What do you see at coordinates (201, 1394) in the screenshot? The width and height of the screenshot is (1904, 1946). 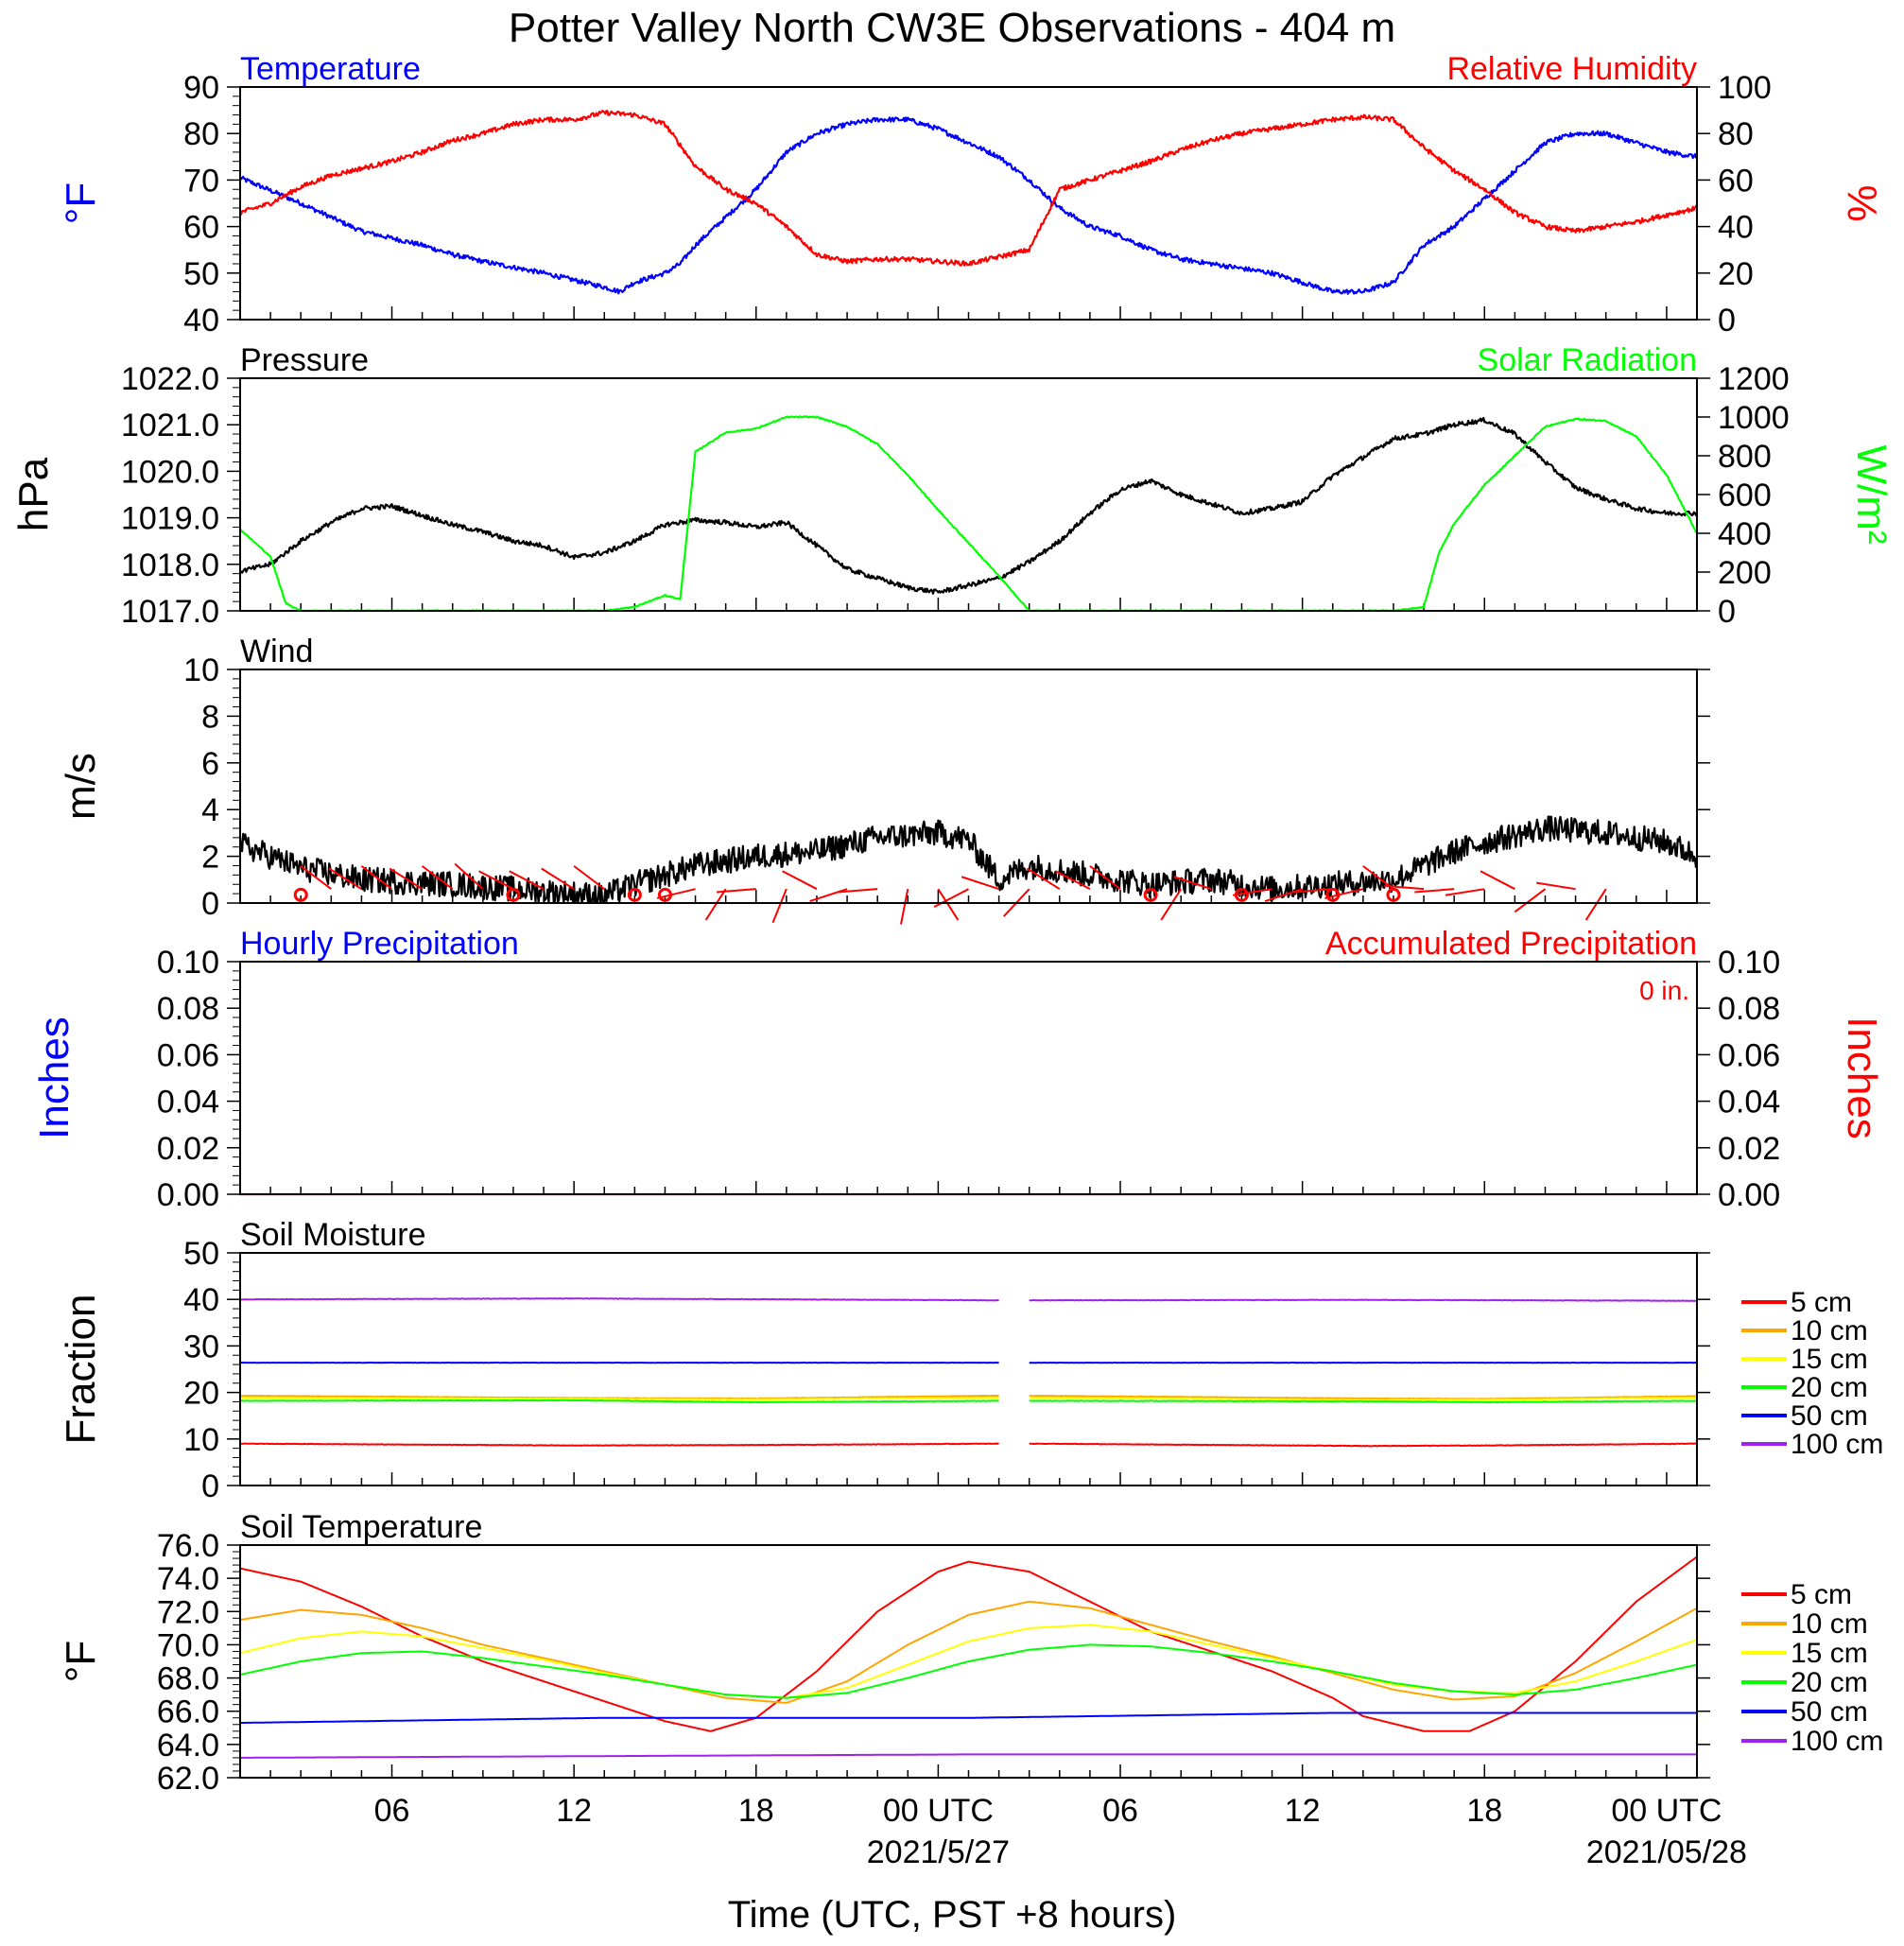 I see `y-tick-label: 20` at bounding box center [201, 1394].